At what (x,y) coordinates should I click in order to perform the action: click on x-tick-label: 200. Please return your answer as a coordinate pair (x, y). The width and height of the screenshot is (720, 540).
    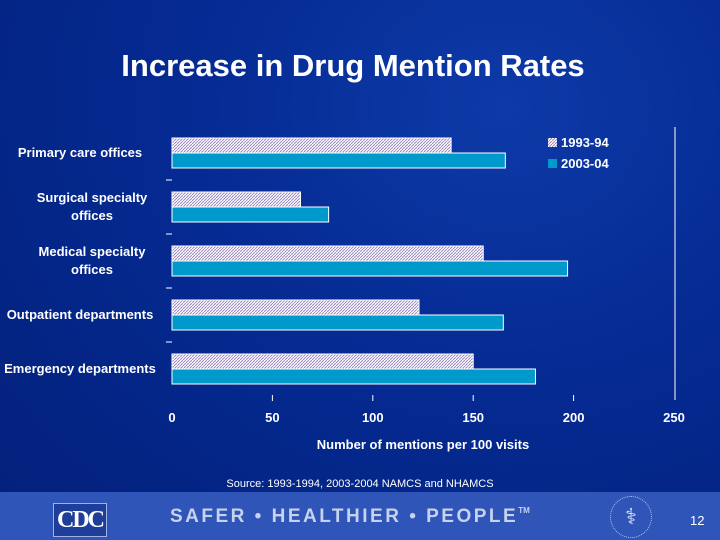
    Looking at the image, I should click on (574, 417).